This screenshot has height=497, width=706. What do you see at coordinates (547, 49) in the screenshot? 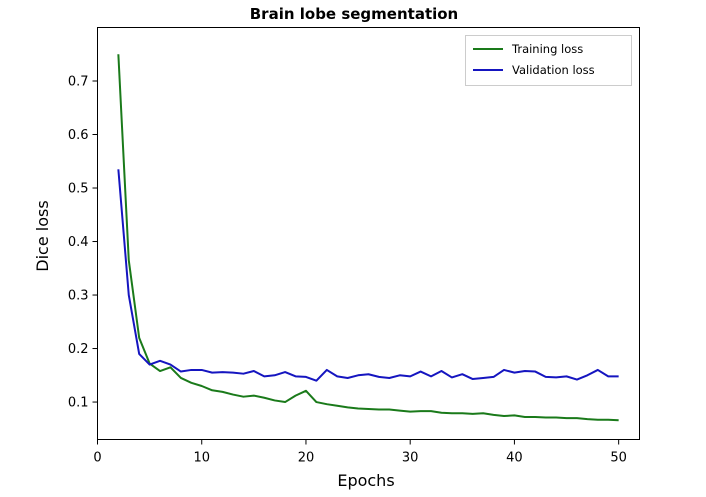
I see `legend-label-training: Training loss` at bounding box center [547, 49].